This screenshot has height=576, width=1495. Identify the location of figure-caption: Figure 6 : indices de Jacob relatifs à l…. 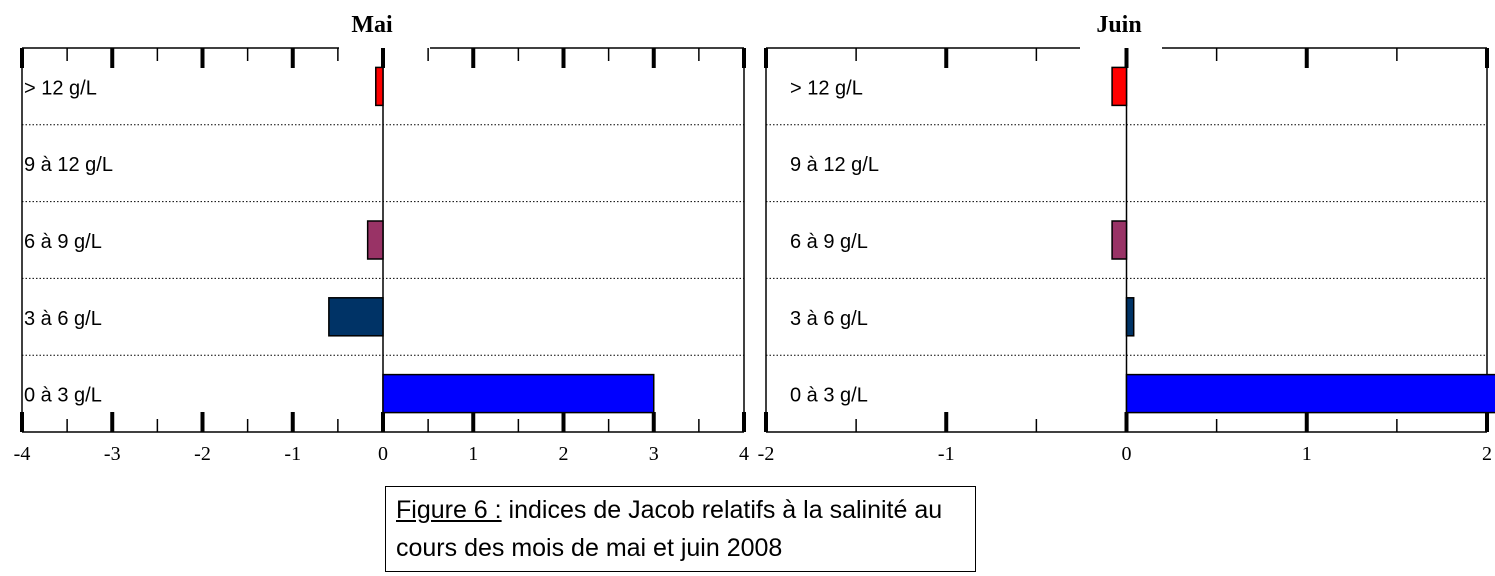
(680, 529).